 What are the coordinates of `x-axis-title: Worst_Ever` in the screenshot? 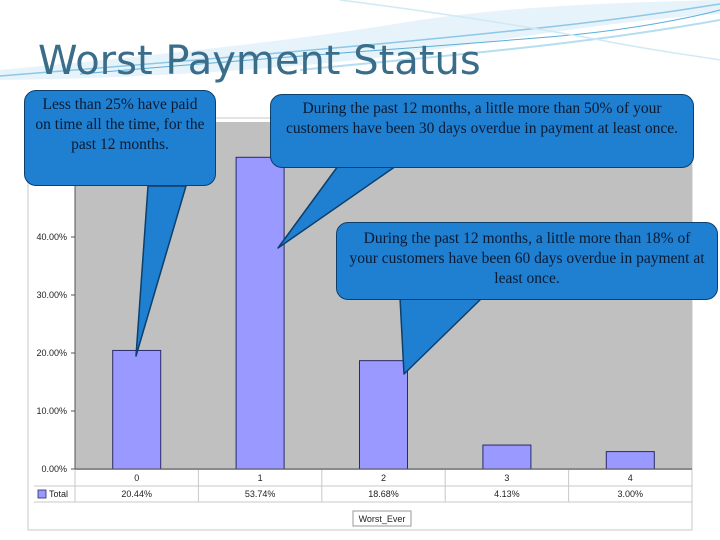 It's located at (382, 519).